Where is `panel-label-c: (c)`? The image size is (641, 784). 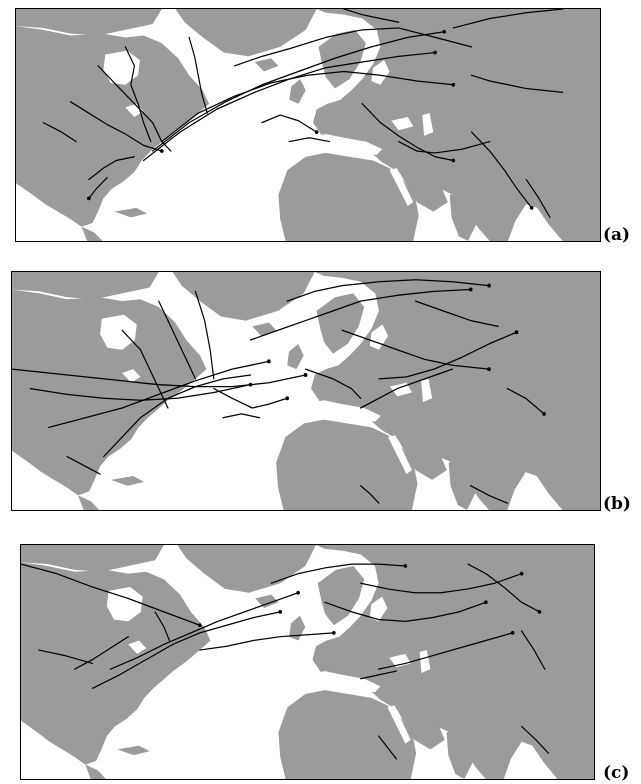 panel-label-c: (c) is located at coordinates (616, 773).